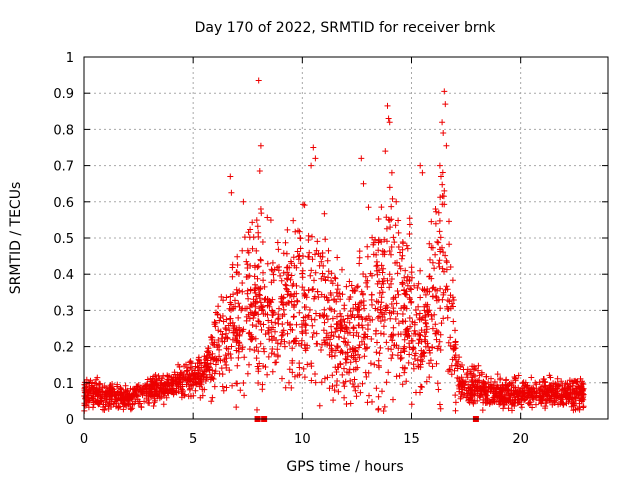  I want to click on y-tick-label: 0.3, so click(63, 311).